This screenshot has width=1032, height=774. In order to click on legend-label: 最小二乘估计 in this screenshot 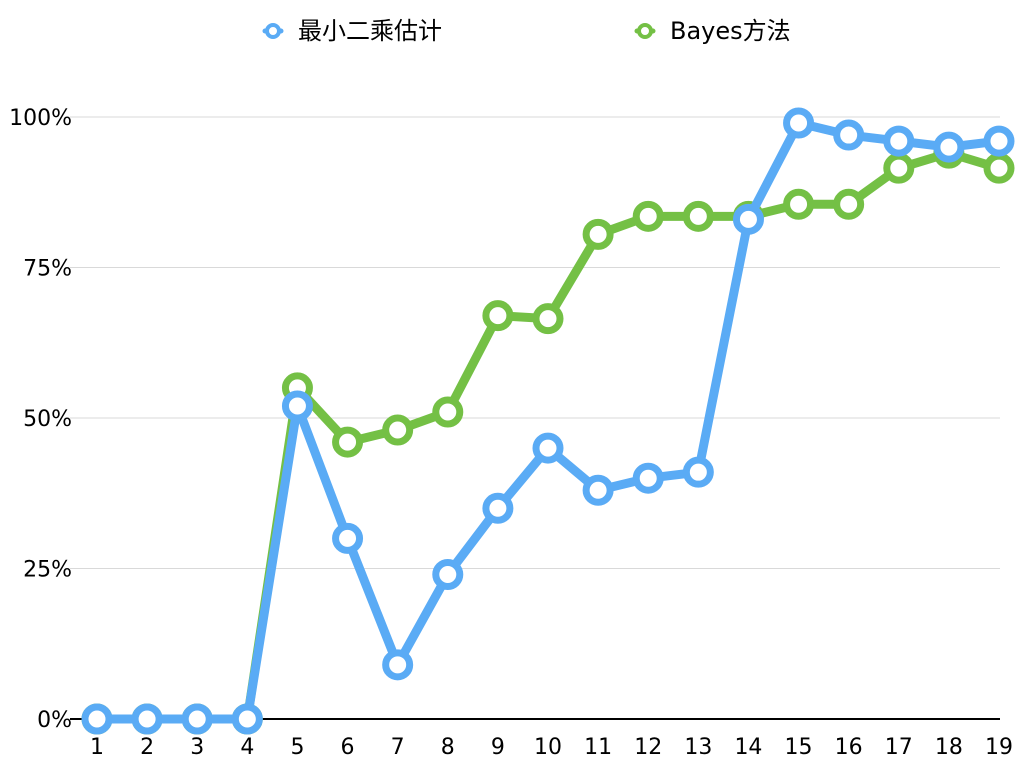, I will do `click(370, 31)`.